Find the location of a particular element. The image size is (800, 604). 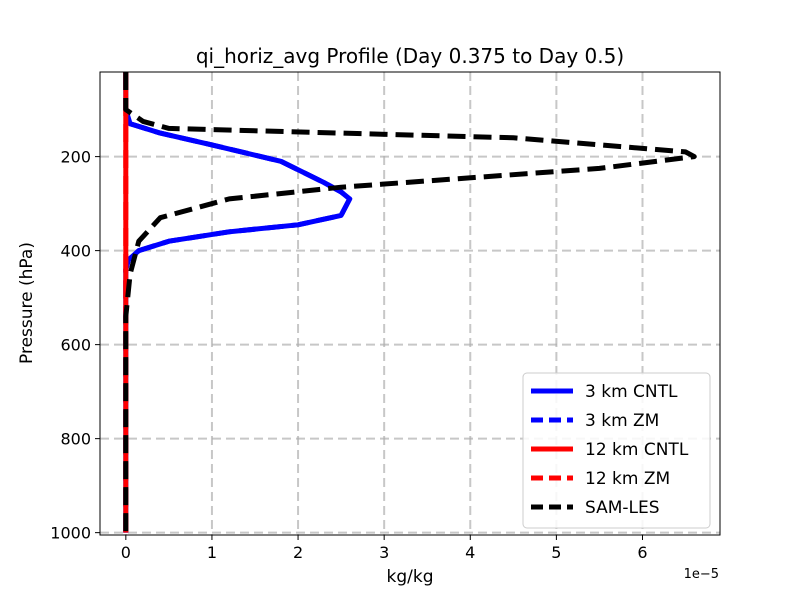

x-axis-label: kg/kg is located at coordinates (410, 577).